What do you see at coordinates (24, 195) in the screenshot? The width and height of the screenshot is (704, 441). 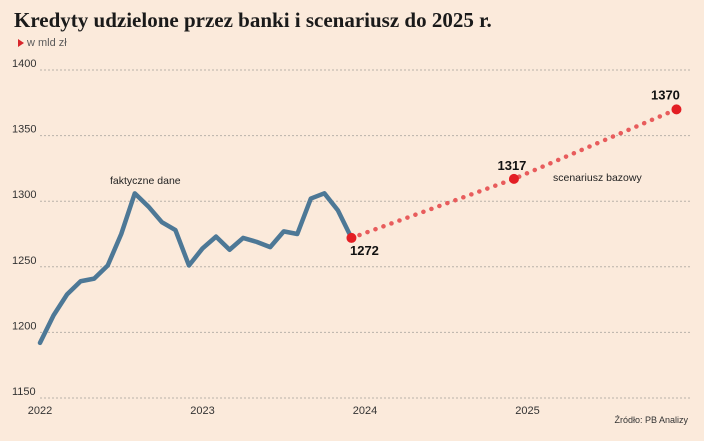 I see `y-tick-label: 1300` at bounding box center [24, 195].